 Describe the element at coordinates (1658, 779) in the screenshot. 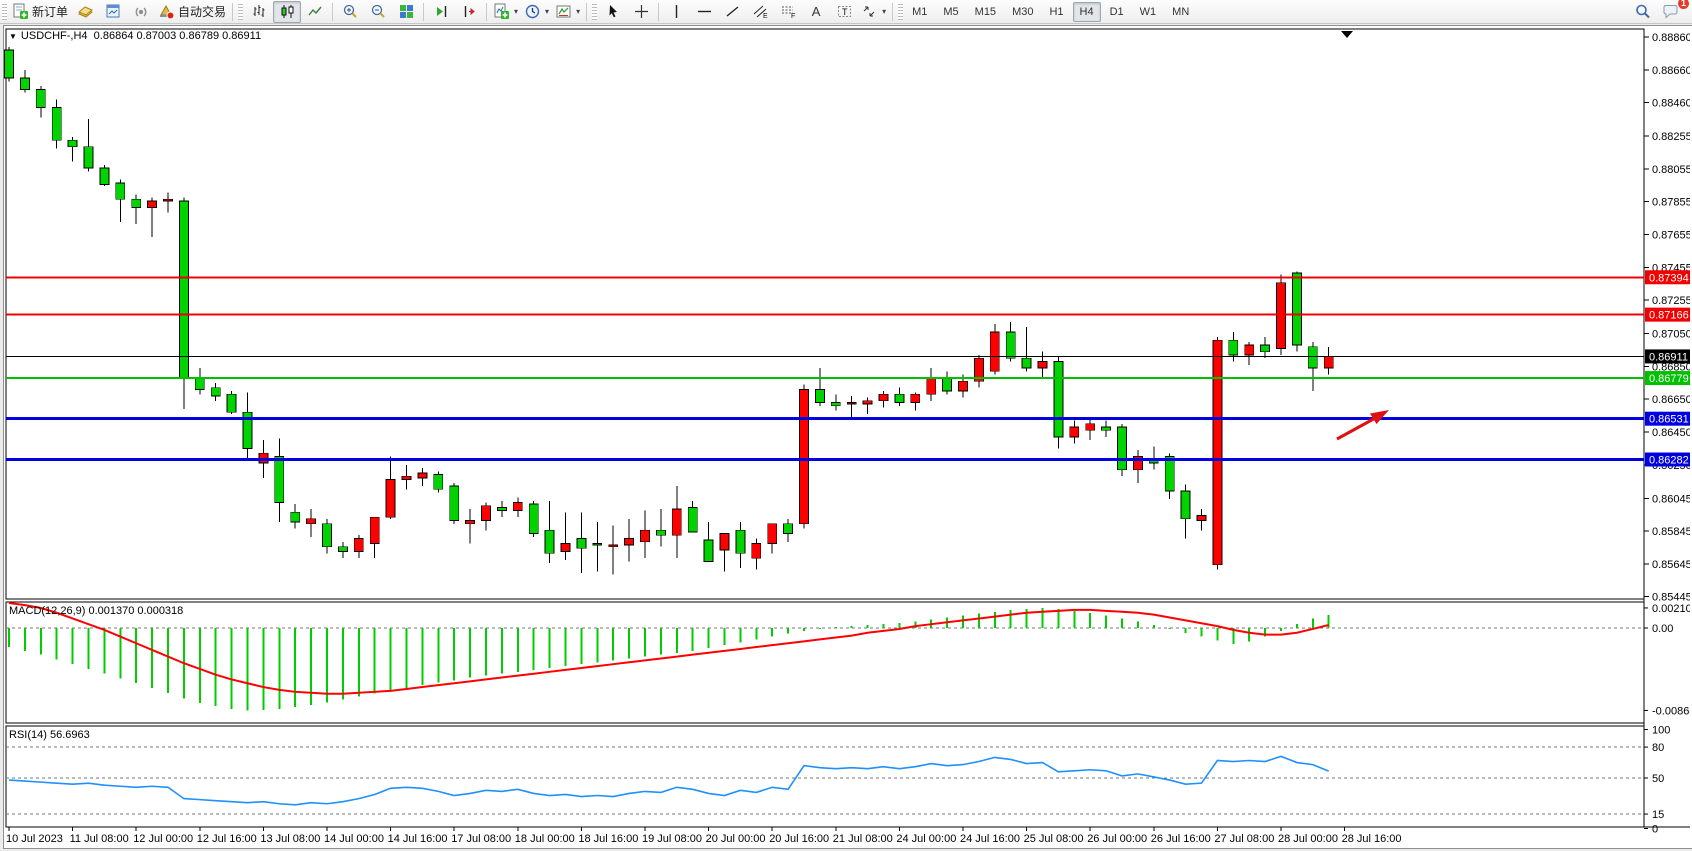

I see `svg-text: 50` at that location.